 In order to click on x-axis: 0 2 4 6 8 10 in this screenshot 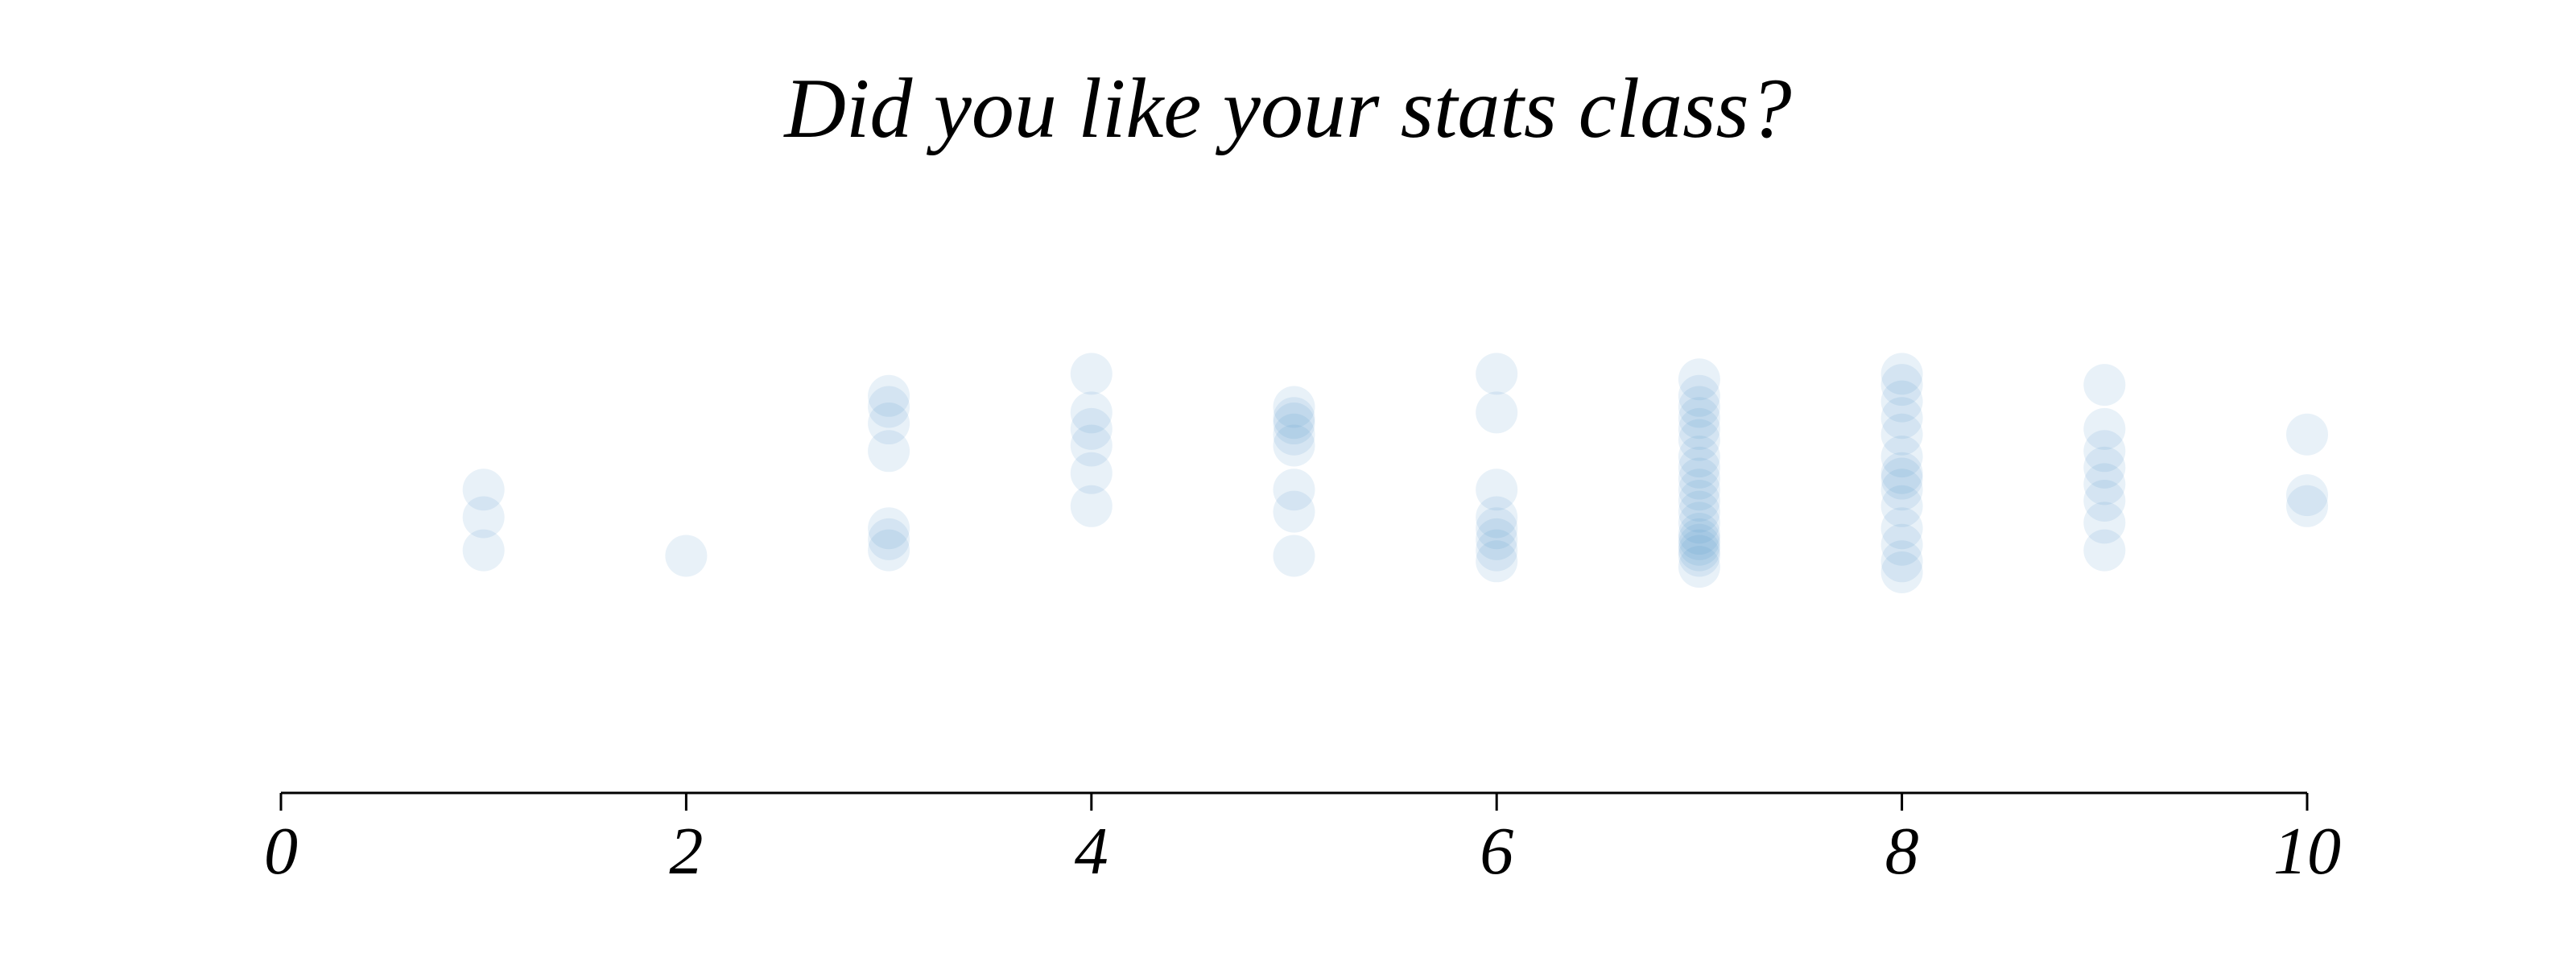, I will do `click(1302, 840)`.